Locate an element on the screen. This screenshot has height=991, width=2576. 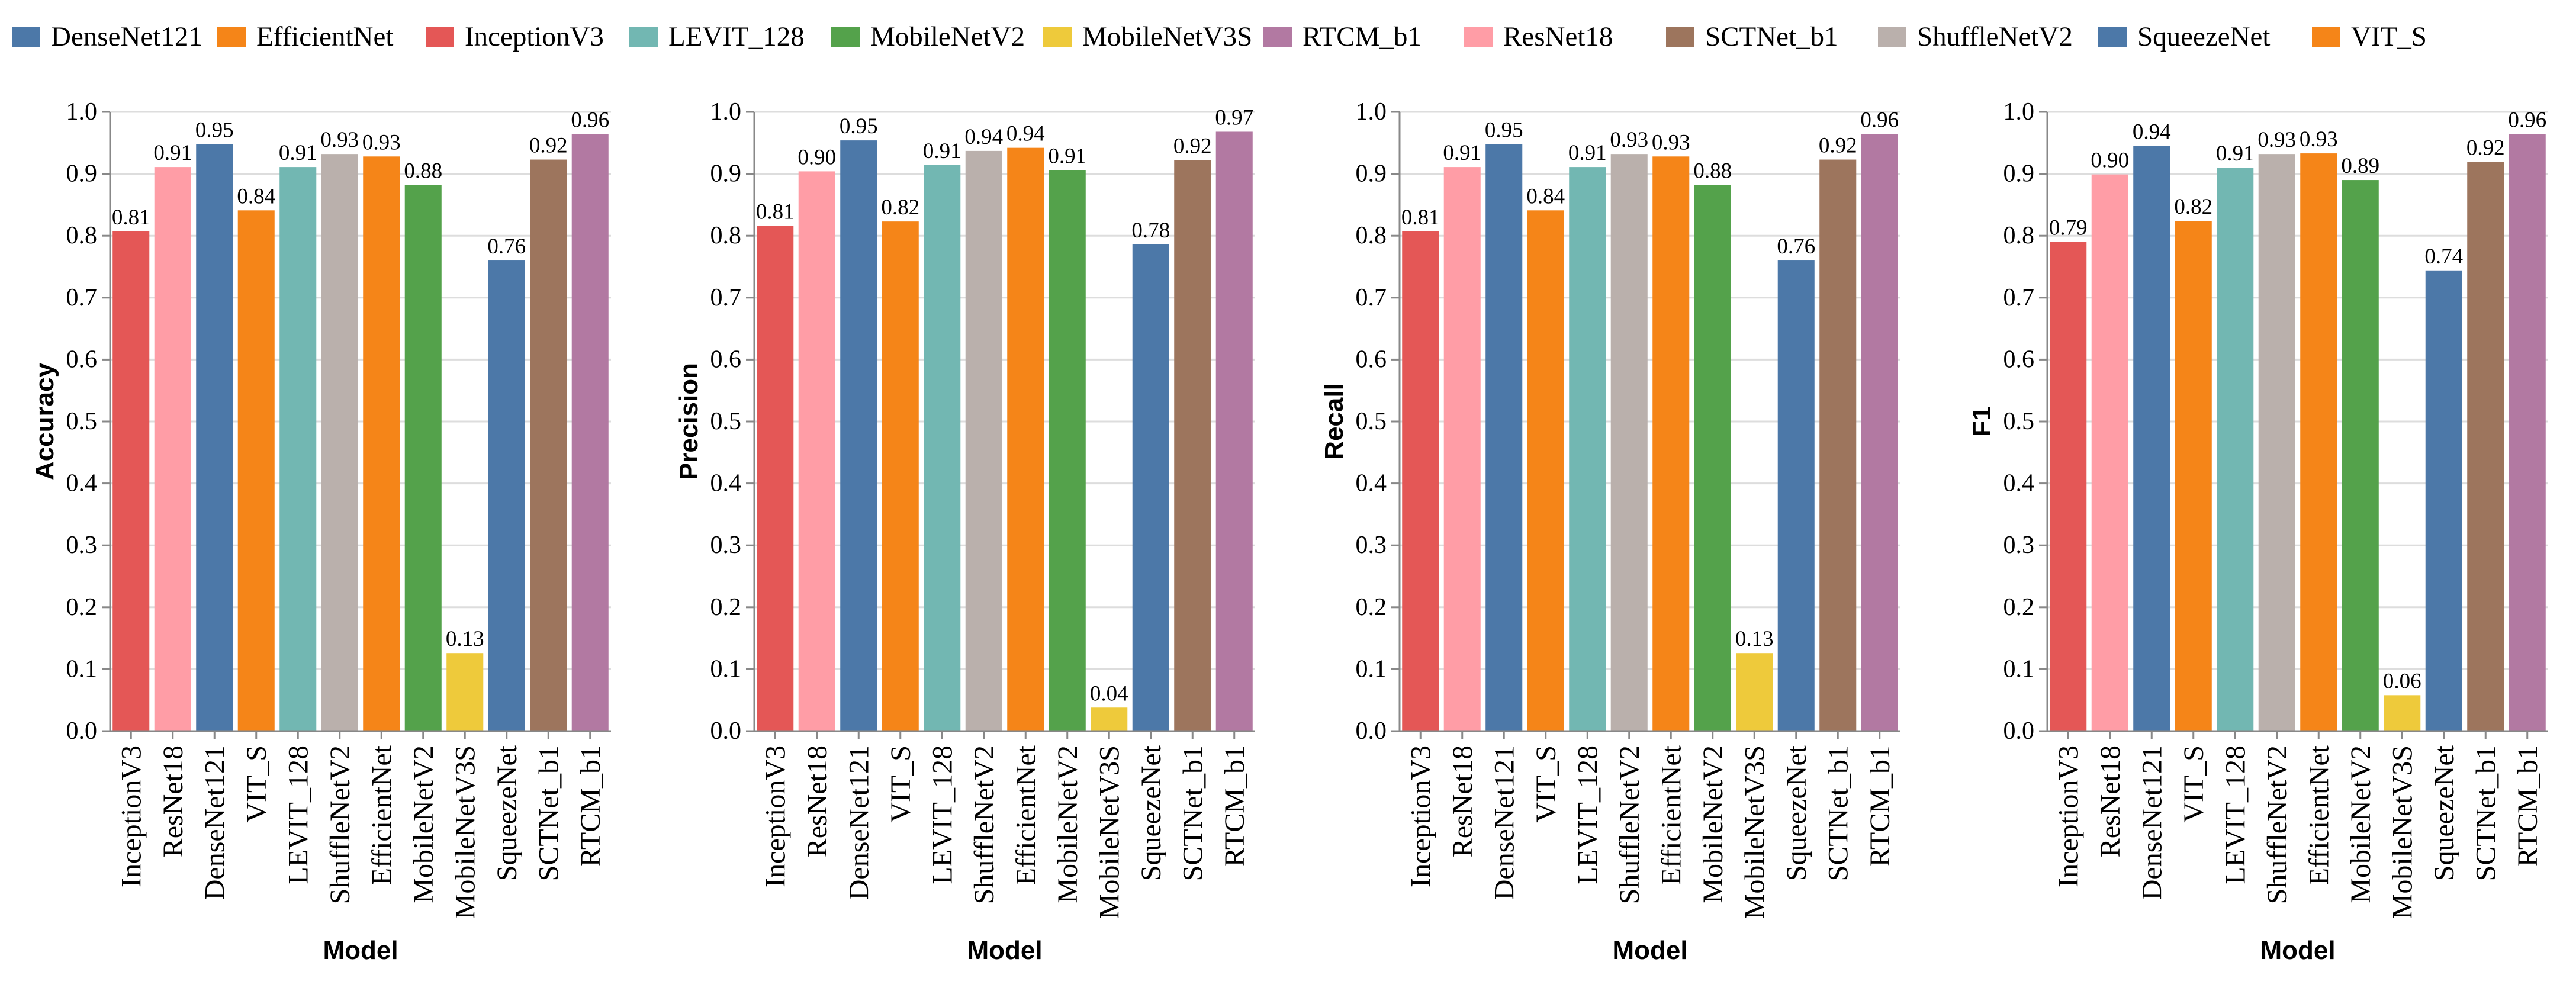
legend-label: RTCM_b1 is located at coordinates (1363, 37).